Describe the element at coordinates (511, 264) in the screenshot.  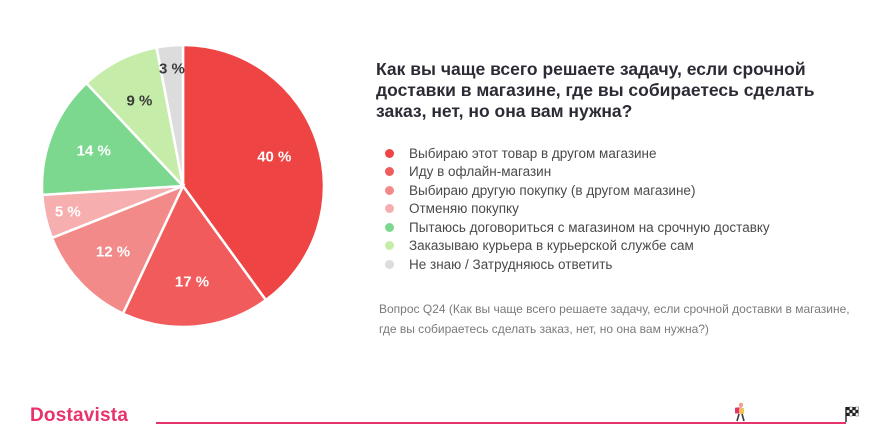
I see `legend-label: Не знаю / Затрудняюсь ответить` at that location.